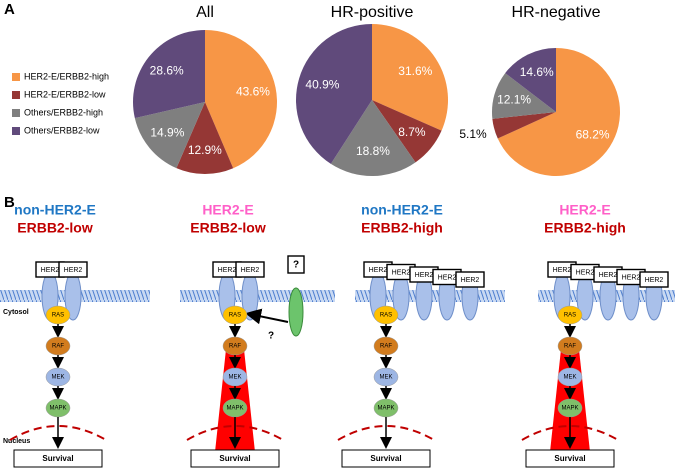 The image size is (677, 470). I want to click on panel-label: A, so click(9, 9).